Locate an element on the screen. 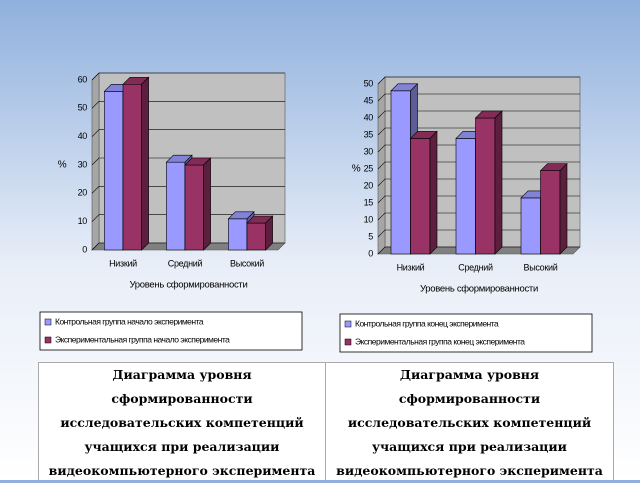  legend-label: Контрольная группа начало эксперимента is located at coordinates (129, 321).